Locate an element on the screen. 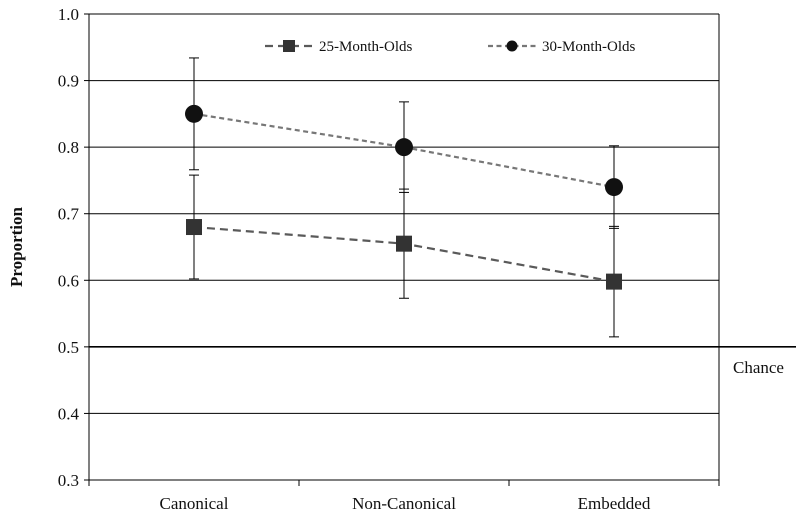 This screenshot has height=521, width=796. y-tick-label: 0.8 is located at coordinates (68, 147).